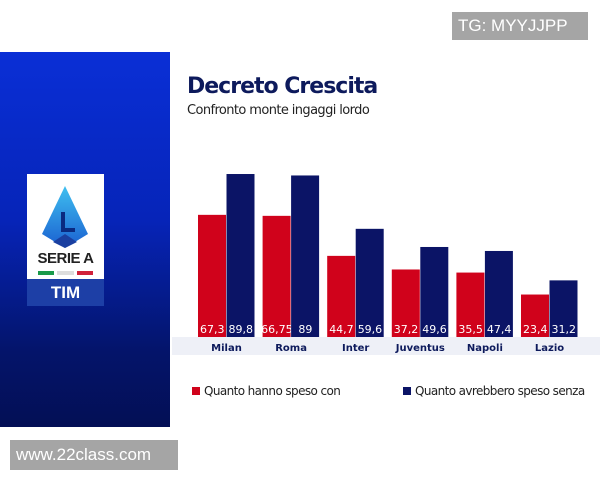 Image resolution: width=600 pixels, height=480 pixels. I want to click on category-label: Napoli, so click(485, 348).